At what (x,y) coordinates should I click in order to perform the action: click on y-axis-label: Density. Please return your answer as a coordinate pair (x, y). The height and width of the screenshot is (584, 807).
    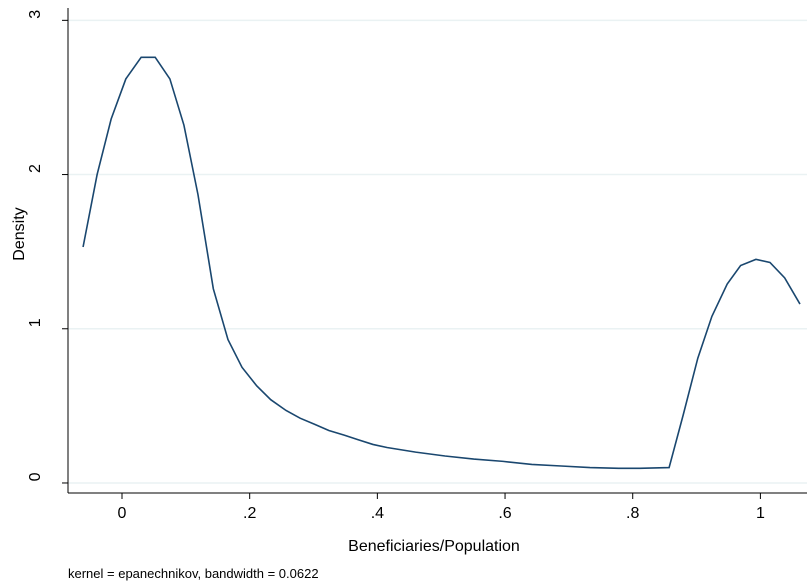
    Looking at the image, I should click on (19, 233).